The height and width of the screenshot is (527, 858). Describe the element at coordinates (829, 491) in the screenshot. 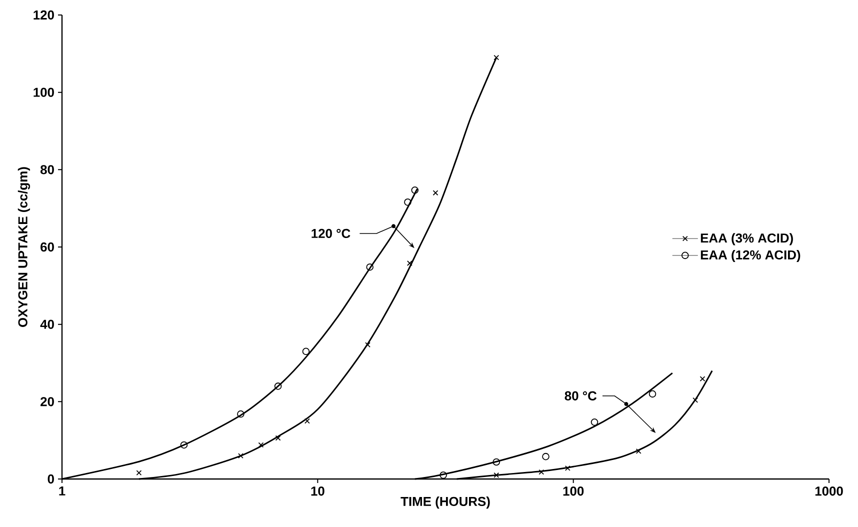

I see `x-tick-label: 1000` at that location.